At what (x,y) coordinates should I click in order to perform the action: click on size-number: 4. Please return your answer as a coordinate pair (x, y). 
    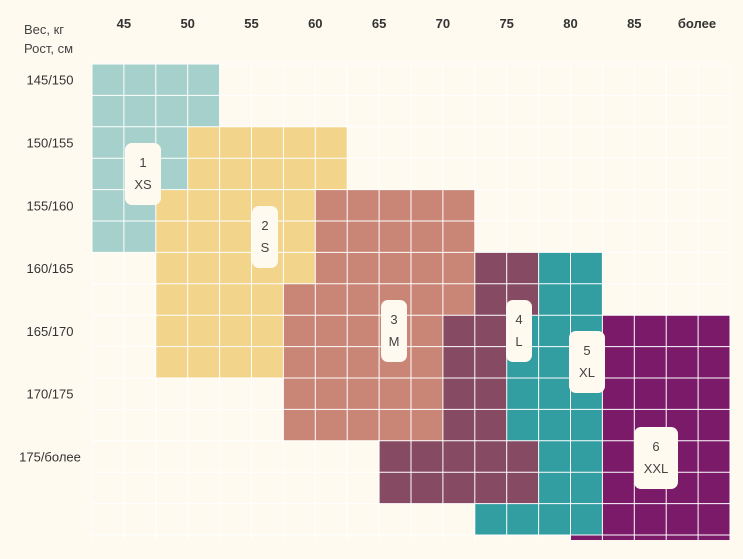
    Looking at the image, I should click on (518, 319).